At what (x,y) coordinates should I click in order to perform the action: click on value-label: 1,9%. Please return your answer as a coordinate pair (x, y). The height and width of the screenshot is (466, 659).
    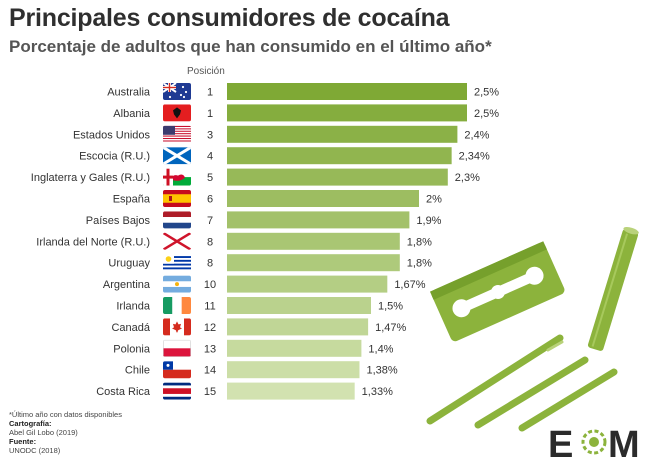
    Looking at the image, I should click on (428, 221).